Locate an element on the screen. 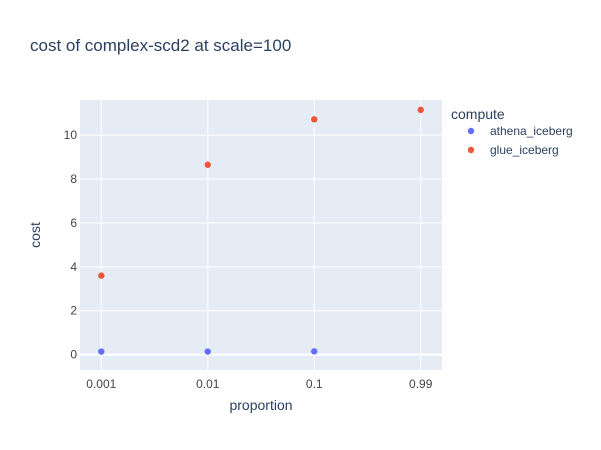  x-tick-label: 0.01 is located at coordinates (208, 384).